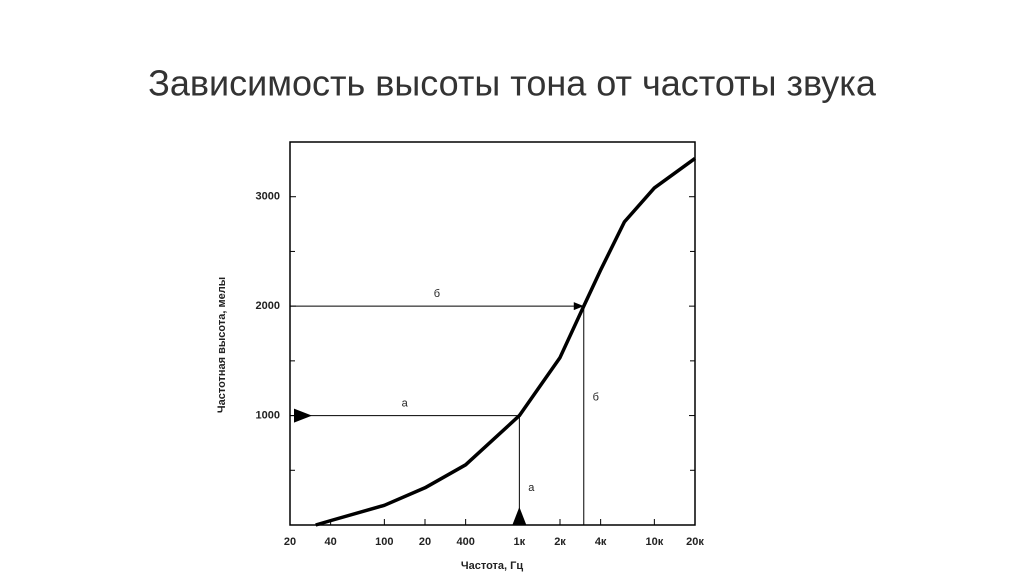  I want to click on x-tick-label: 2к, so click(560, 542).